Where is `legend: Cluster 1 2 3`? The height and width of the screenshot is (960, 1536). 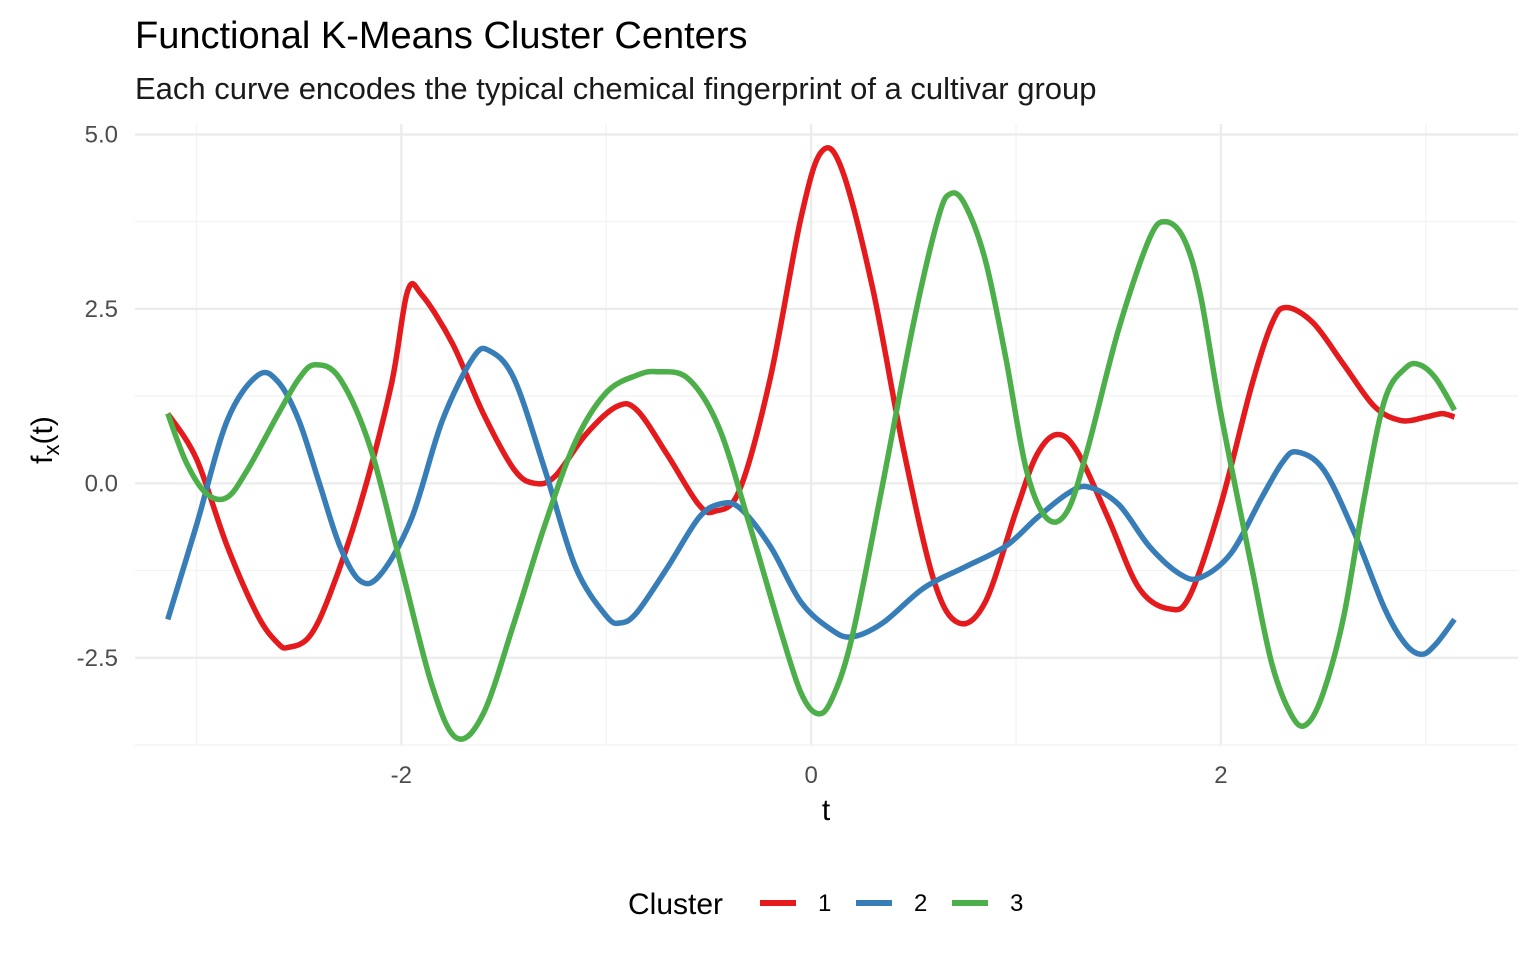
legend: Cluster 1 2 3 is located at coordinates (825, 904).